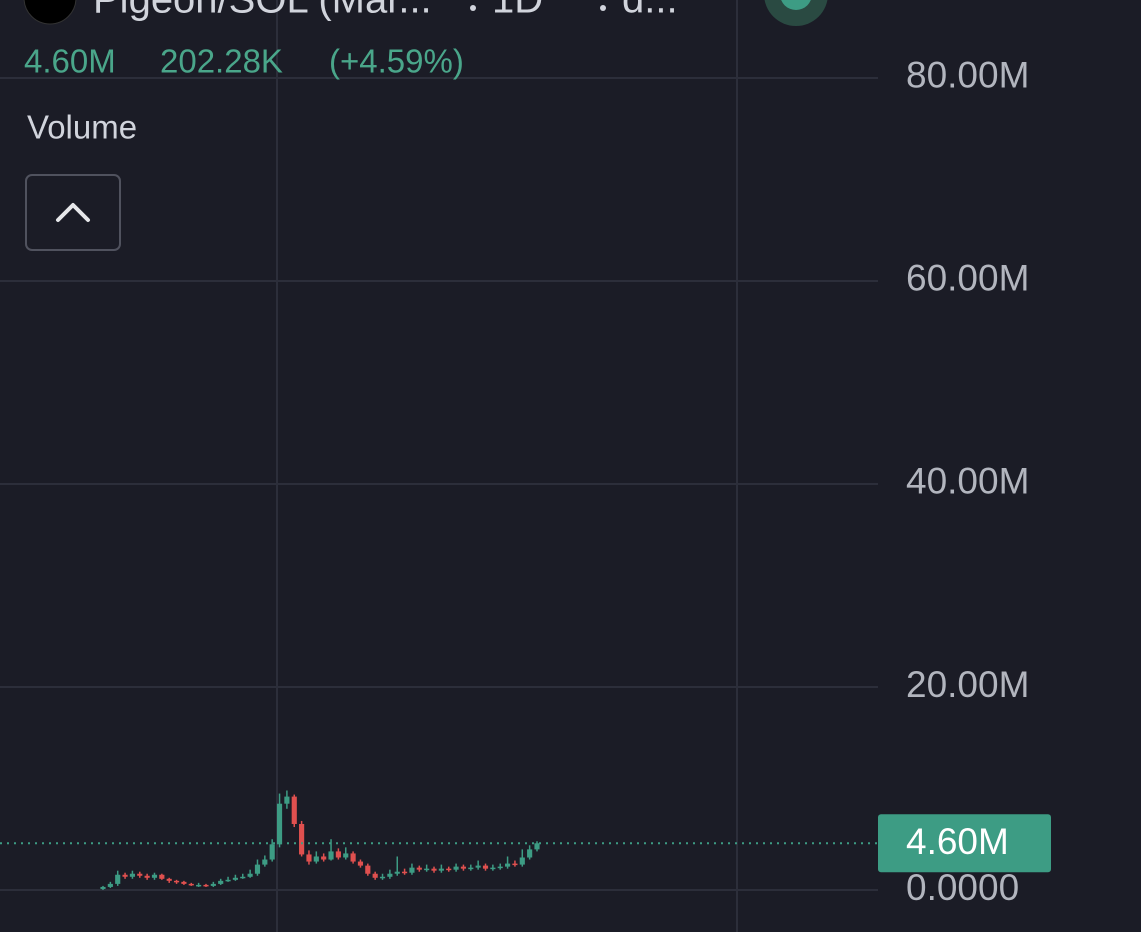 The image size is (1141, 932). What do you see at coordinates (396, 61) in the screenshot?
I see `legend-change-pct: (+4.59%)` at bounding box center [396, 61].